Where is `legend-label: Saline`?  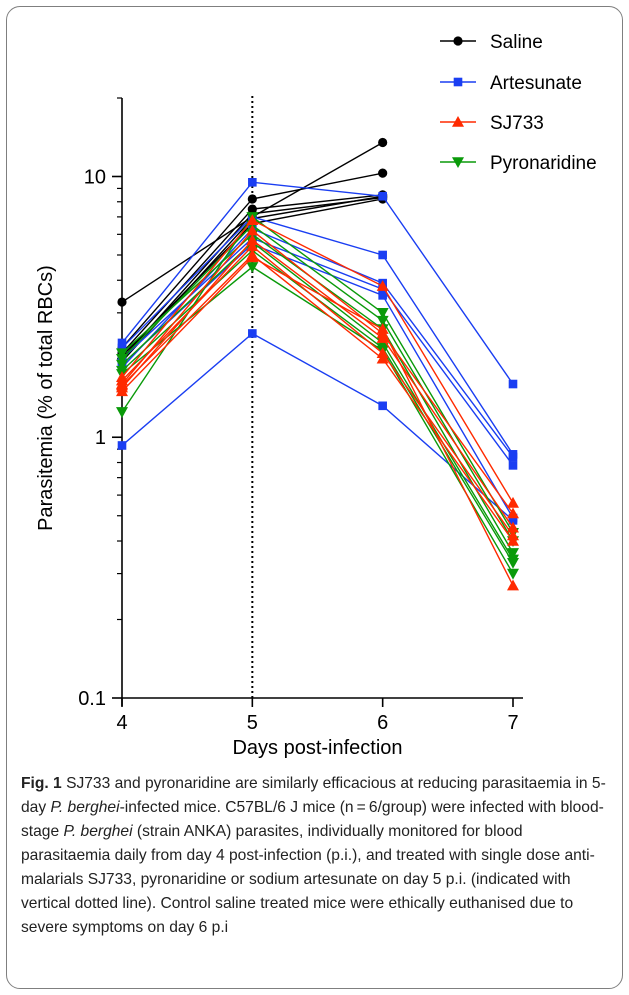 legend-label: Saline is located at coordinates (516, 42).